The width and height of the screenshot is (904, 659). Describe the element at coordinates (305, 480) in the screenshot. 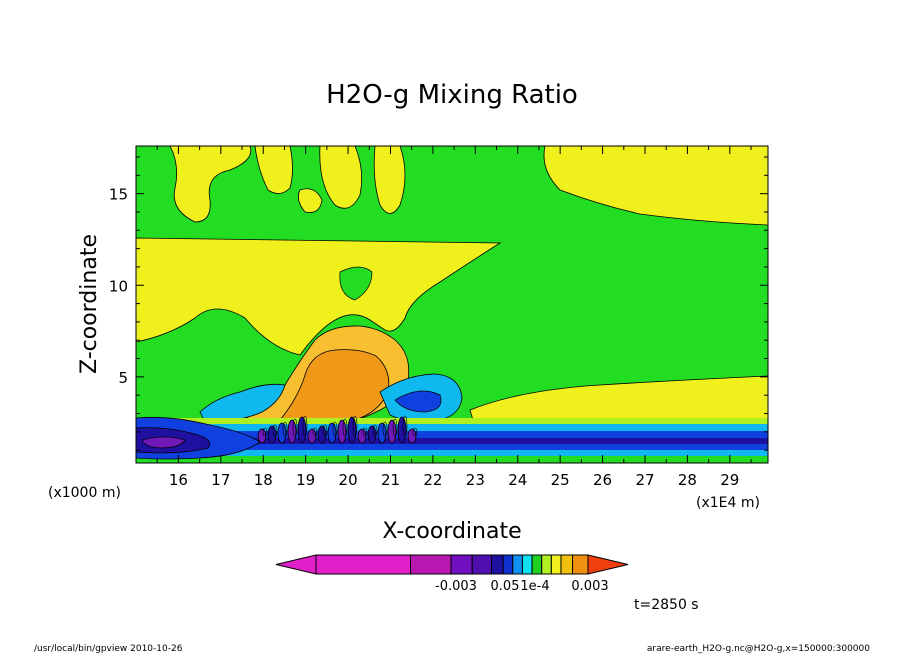

I see `x-tick-label: 19` at that location.